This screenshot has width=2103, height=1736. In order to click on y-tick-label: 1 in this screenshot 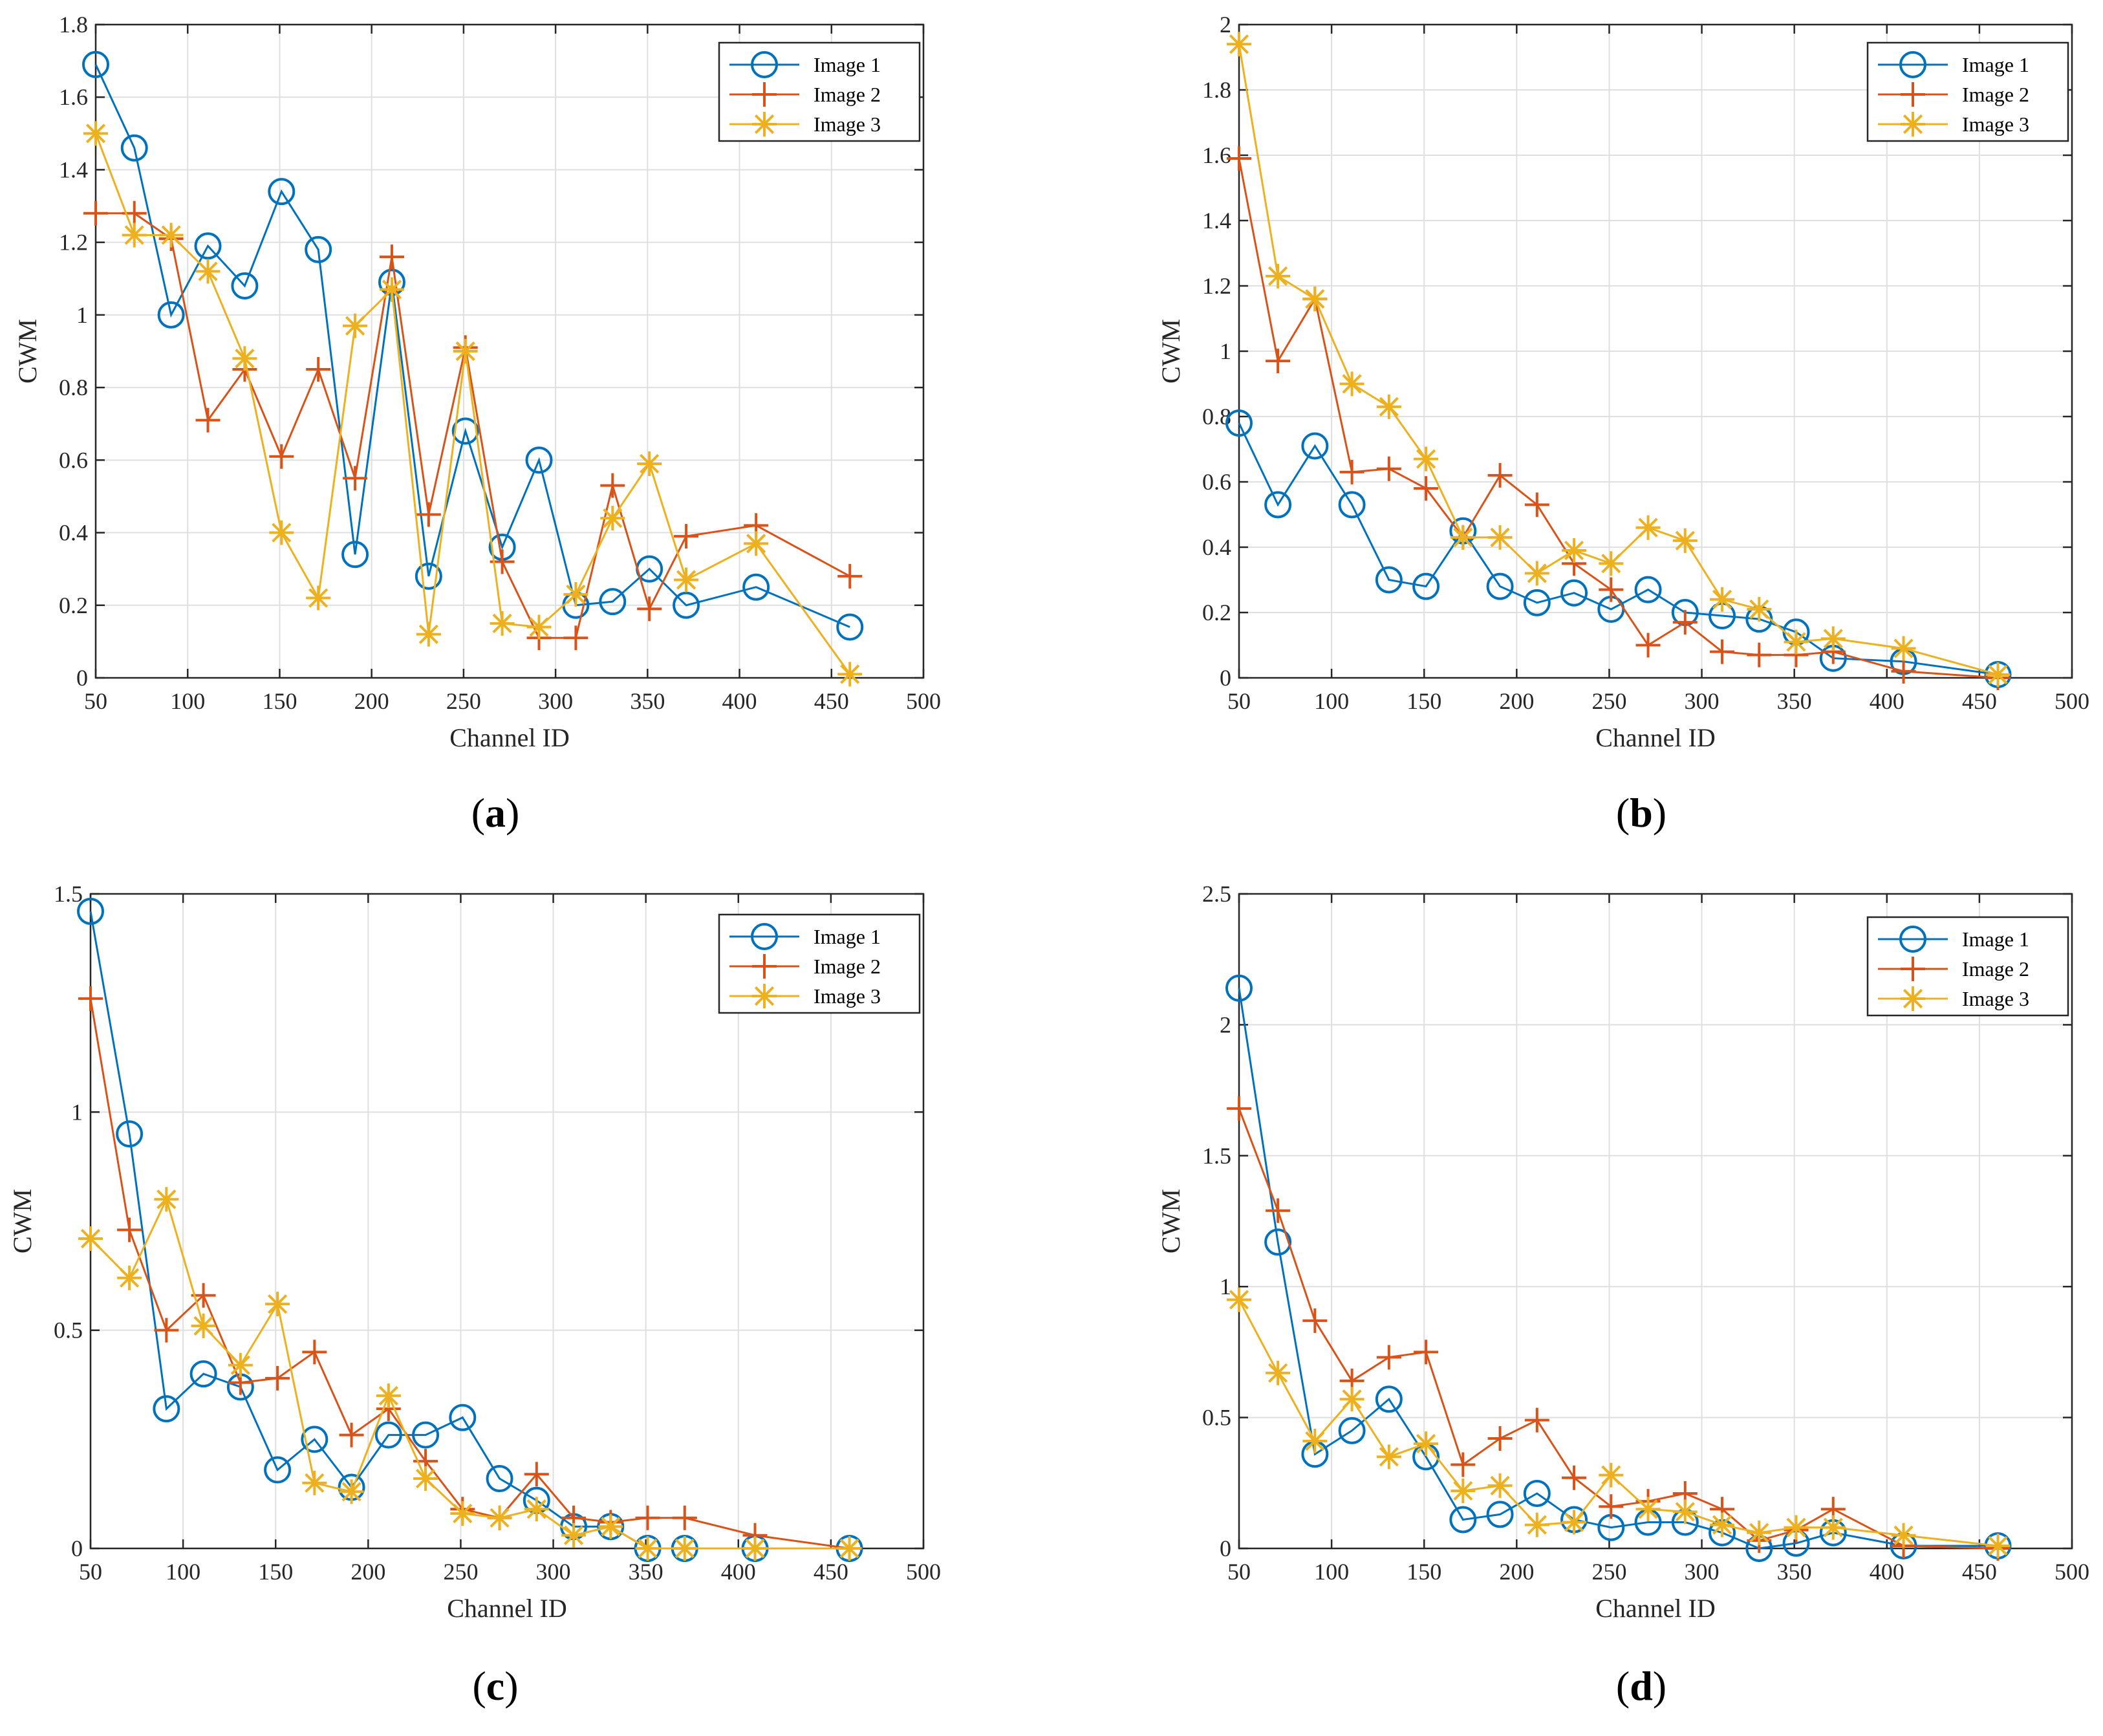, I will do `click(1225, 1286)`.